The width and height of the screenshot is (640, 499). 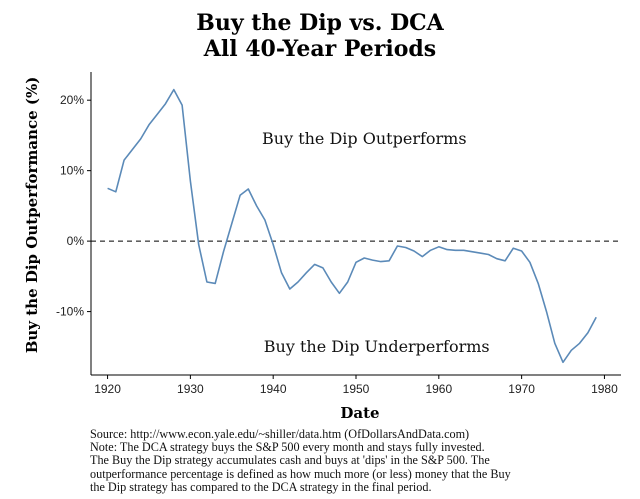 What do you see at coordinates (72, 171) in the screenshot?
I see `y-tick-label: 10%` at bounding box center [72, 171].